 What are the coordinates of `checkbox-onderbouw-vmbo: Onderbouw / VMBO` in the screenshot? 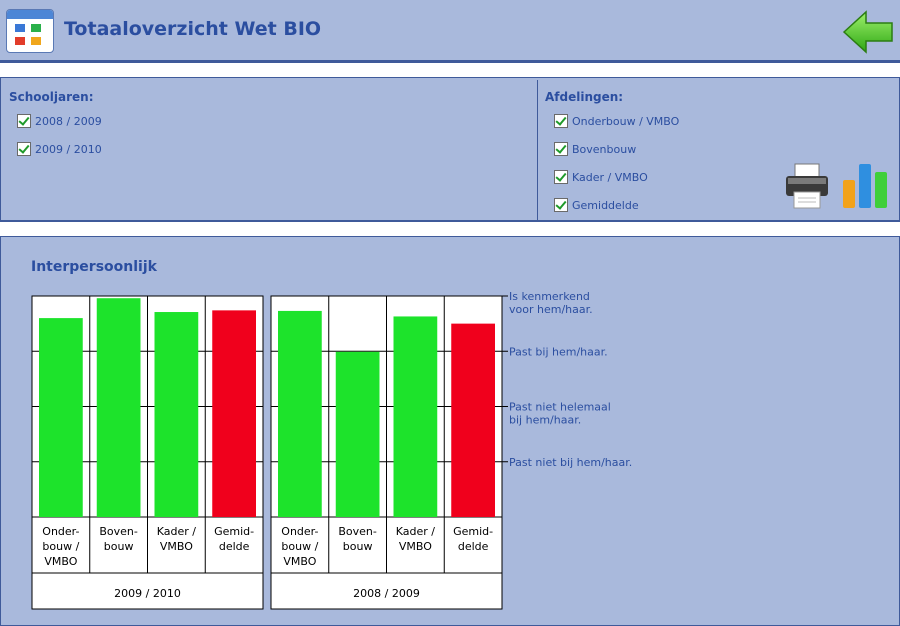 It's located at (616, 121).